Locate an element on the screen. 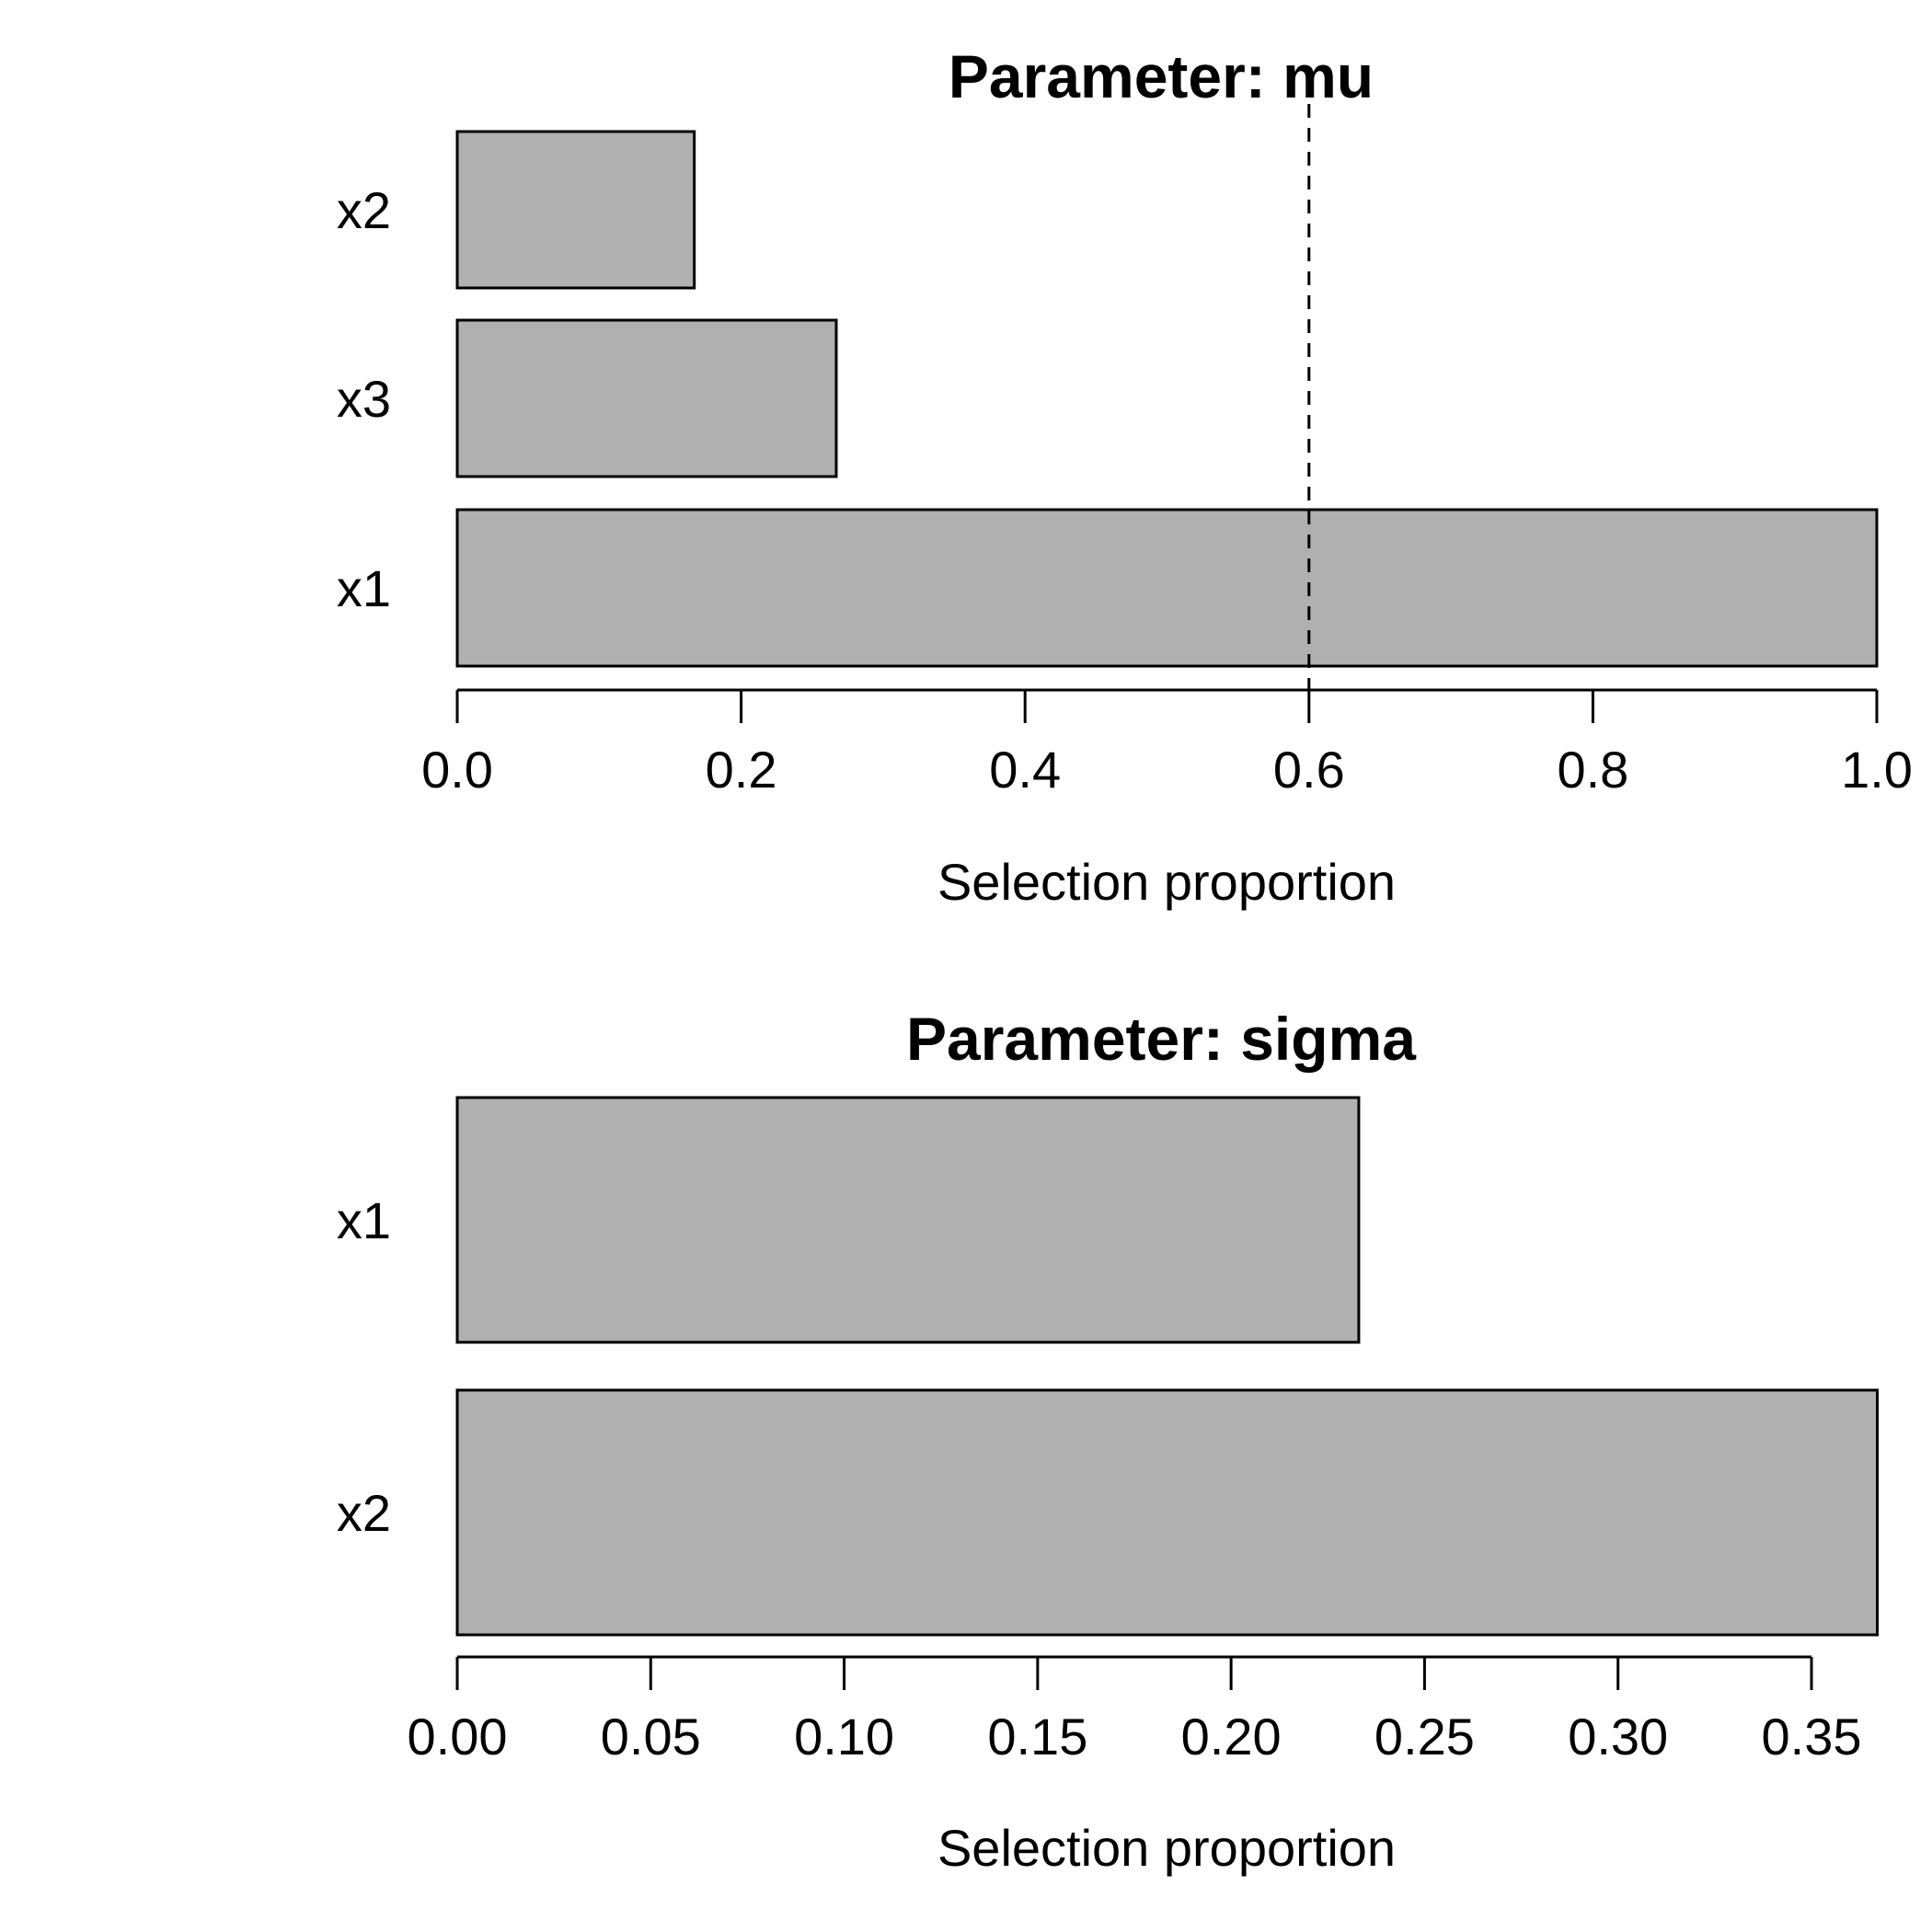 The width and height of the screenshot is (1932, 1932). bar-x3 is located at coordinates (646, 398).